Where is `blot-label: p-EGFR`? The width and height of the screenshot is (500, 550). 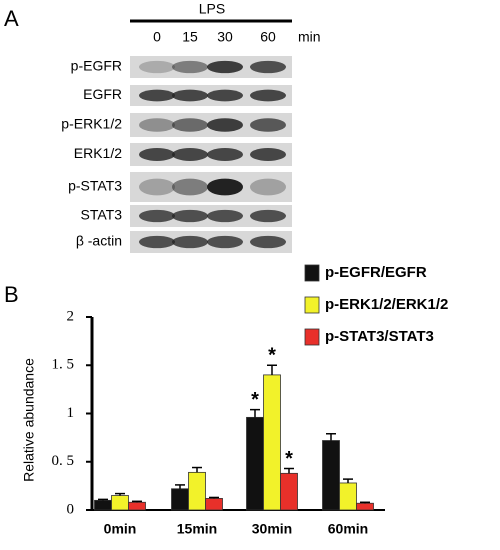
blot-label: p-EGFR is located at coordinates (96, 66).